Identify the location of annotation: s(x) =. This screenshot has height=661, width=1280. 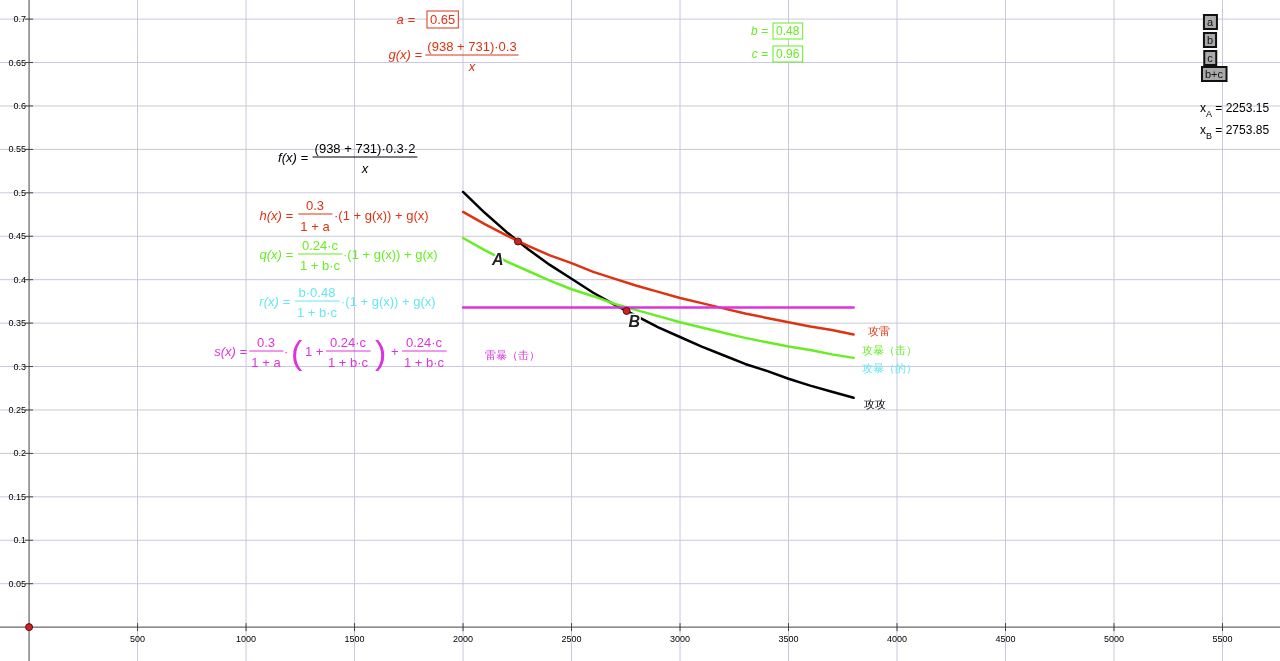
(231, 351).